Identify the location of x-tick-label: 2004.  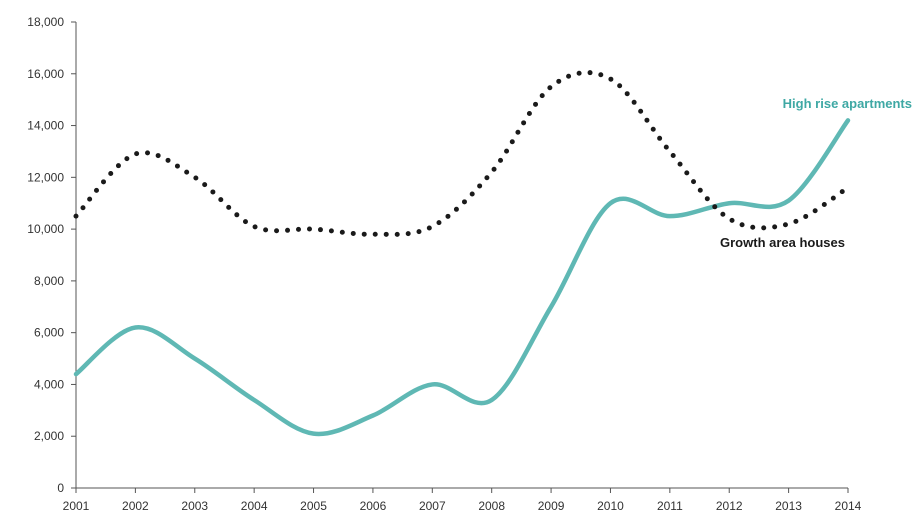
(254, 506).